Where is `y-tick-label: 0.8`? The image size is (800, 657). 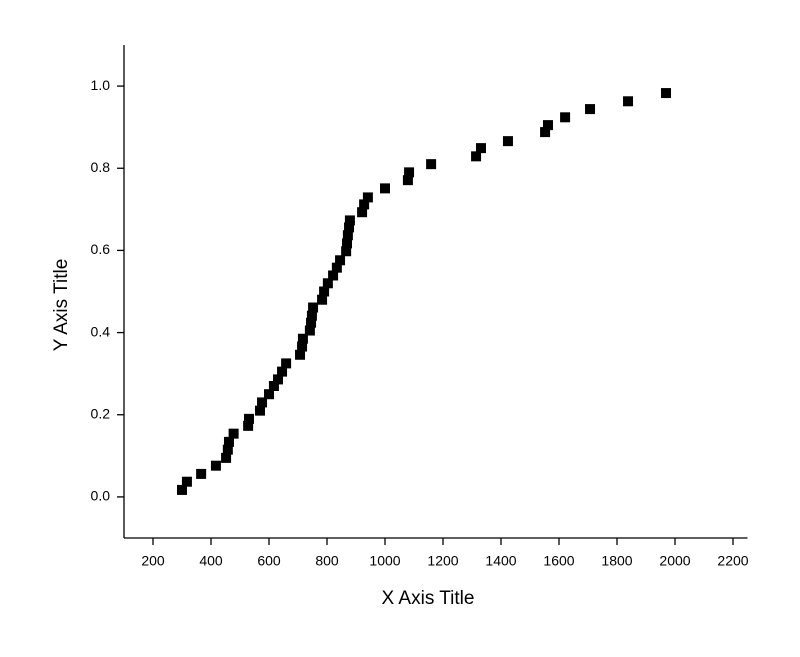 y-tick-label: 0.8 is located at coordinates (101, 167).